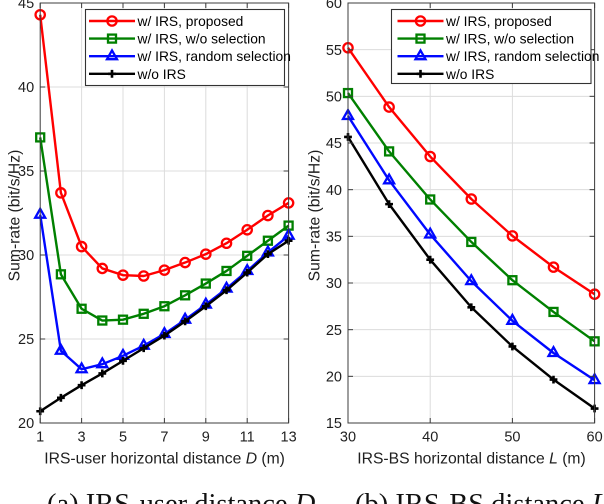 Image resolution: width=604 pixels, height=504 pixels. Describe the element at coordinates (479, 496) in the screenshot. I see `svg-text: (b) IRS-BS distance L.` at that location.